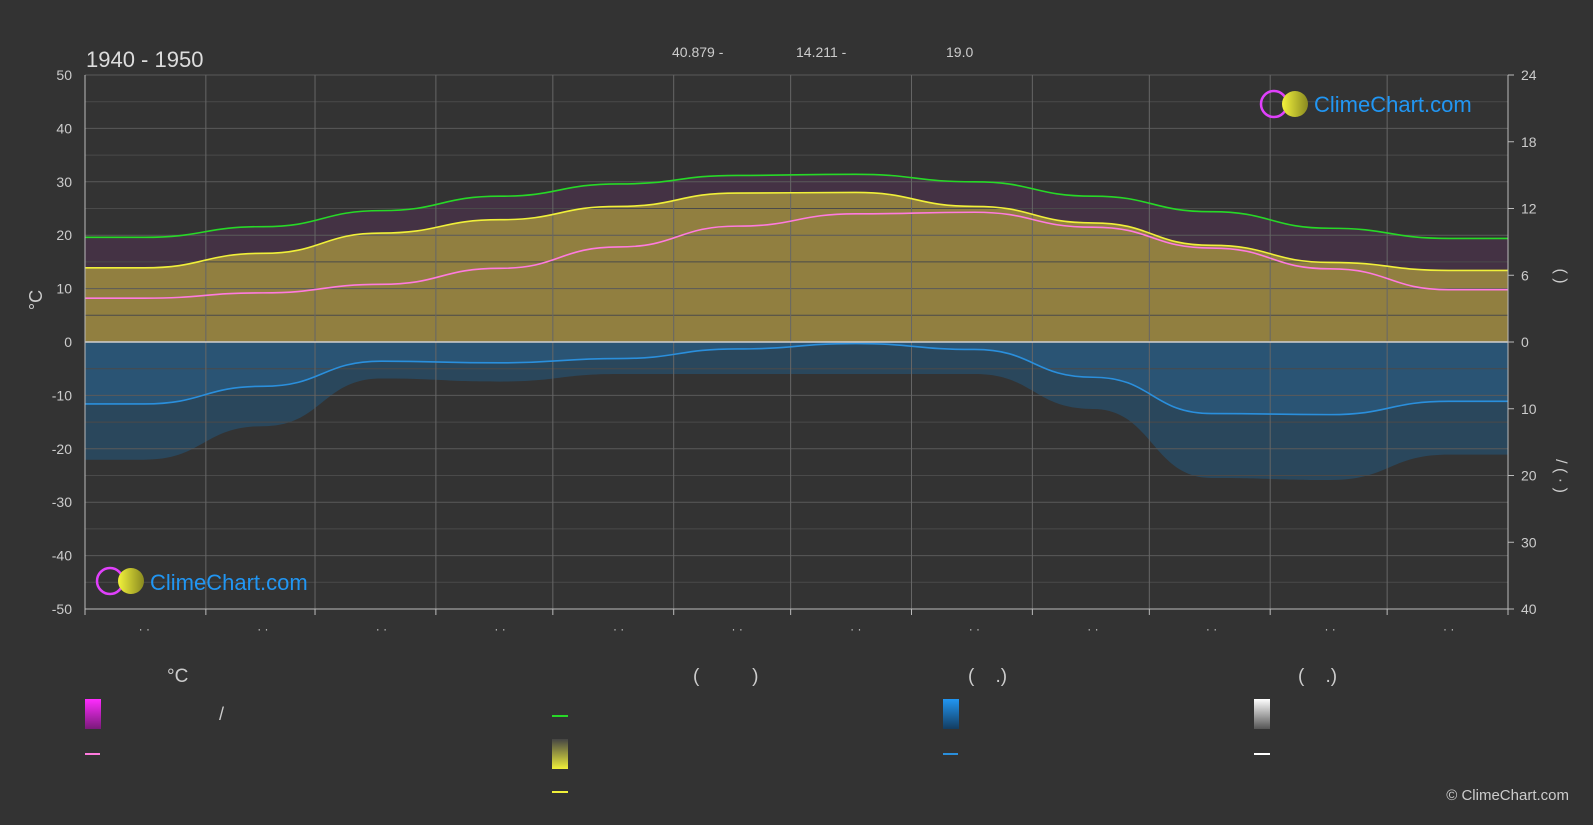  What do you see at coordinates (796, 206) in the screenshot?
I see `daylight-line` at bounding box center [796, 206].